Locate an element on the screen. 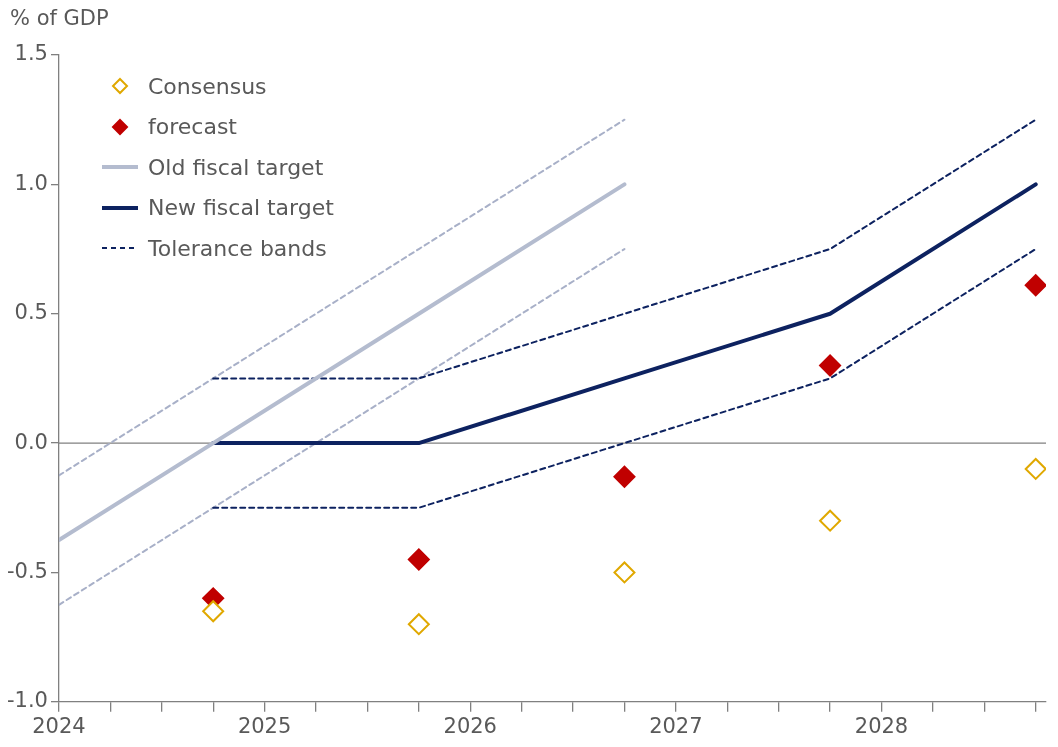 The width and height of the screenshot is (1058, 747). legend-label: Consensus is located at coordinates (207, 86).